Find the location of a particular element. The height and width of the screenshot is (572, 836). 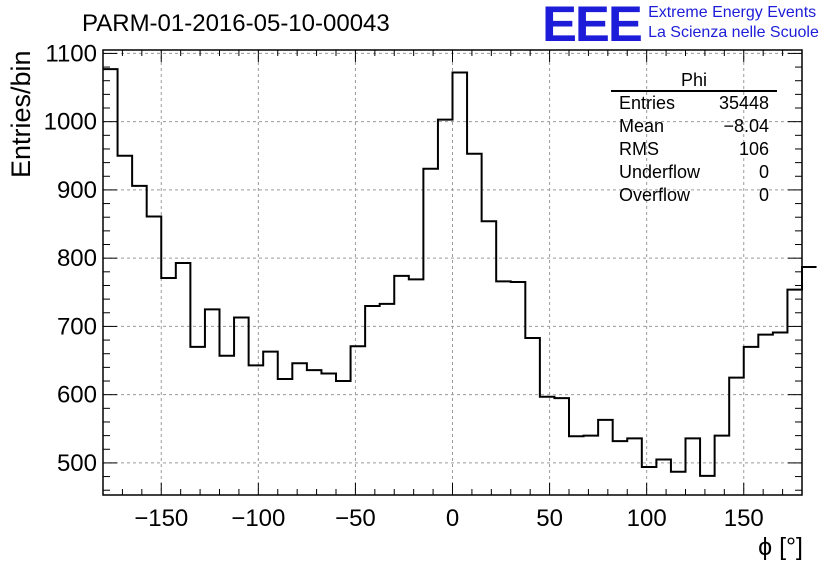

x-tick-label: −100 is located at coordinates (258, 518).